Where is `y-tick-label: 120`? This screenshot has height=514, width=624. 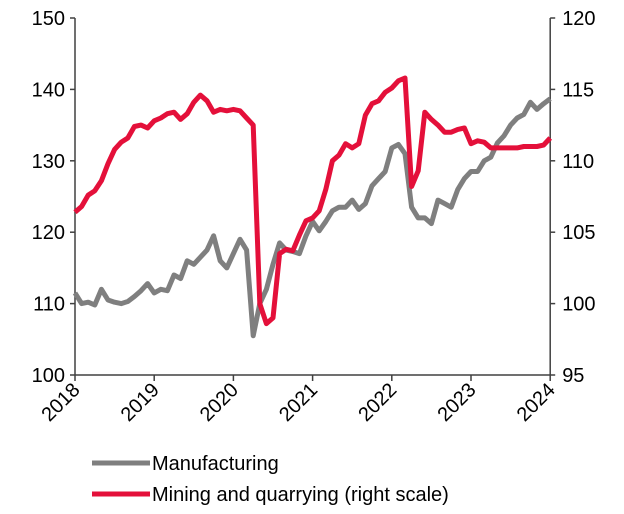 y-tick-label: 120 is located at coordinates (48, 233).